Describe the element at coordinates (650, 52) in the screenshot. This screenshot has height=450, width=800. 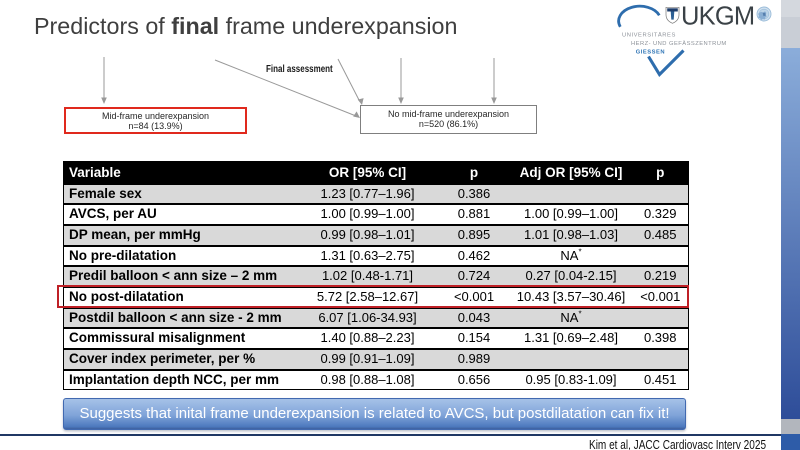
I see `svg-text: GIESSEN` at that location.